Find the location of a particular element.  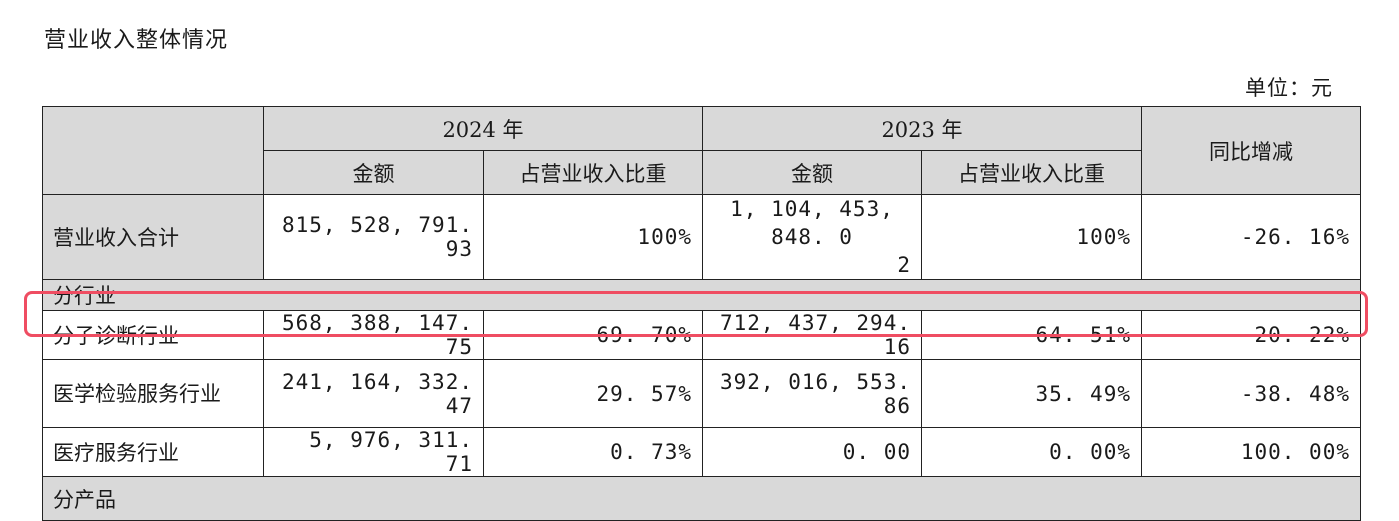

header-amount-2024: 金额 is located at coordinates (373, 172).